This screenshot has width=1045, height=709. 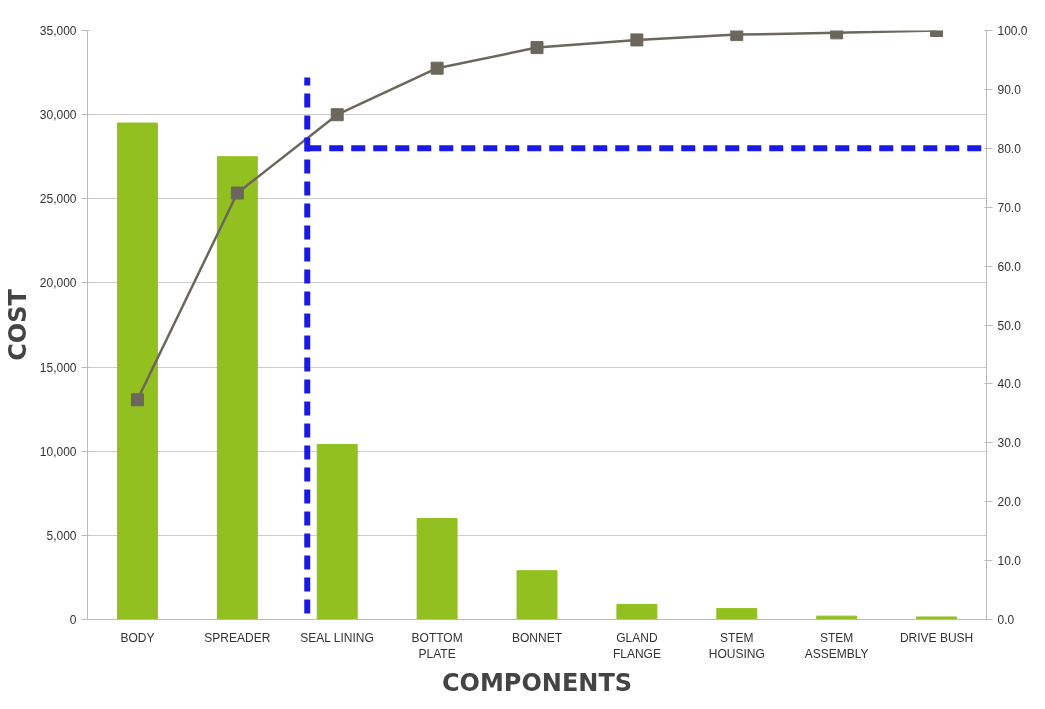 What do you see at coordinates (636, 646) in the screenshot?
I see `x-tick-label: GLAND FLANGE` at bounding box center [636, 646].